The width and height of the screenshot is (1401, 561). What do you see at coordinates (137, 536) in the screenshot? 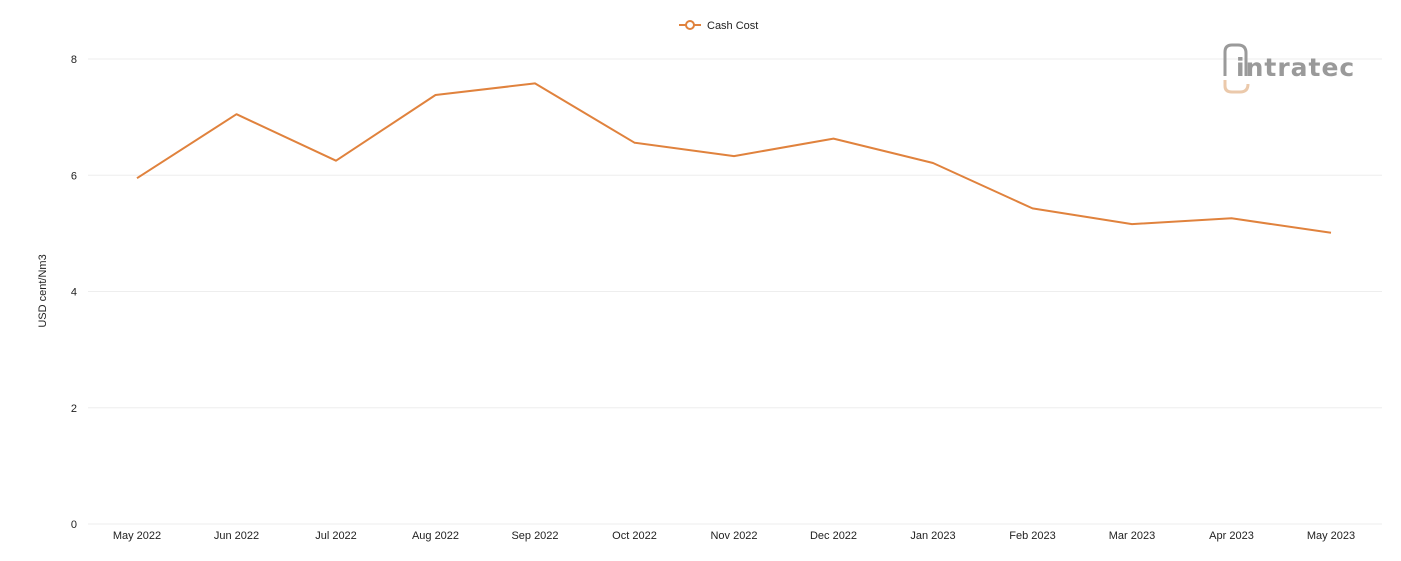
I see `x-tick-label: May 2022` at bounding box center [137, 536].